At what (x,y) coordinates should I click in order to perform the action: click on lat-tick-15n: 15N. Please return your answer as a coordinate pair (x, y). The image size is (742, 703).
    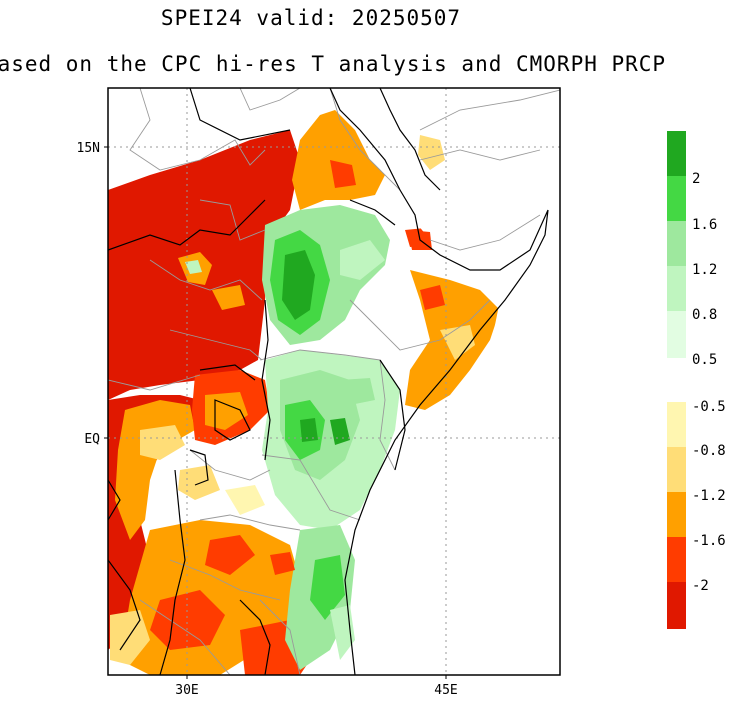
    Looking at the image, I should click on (88, 148).